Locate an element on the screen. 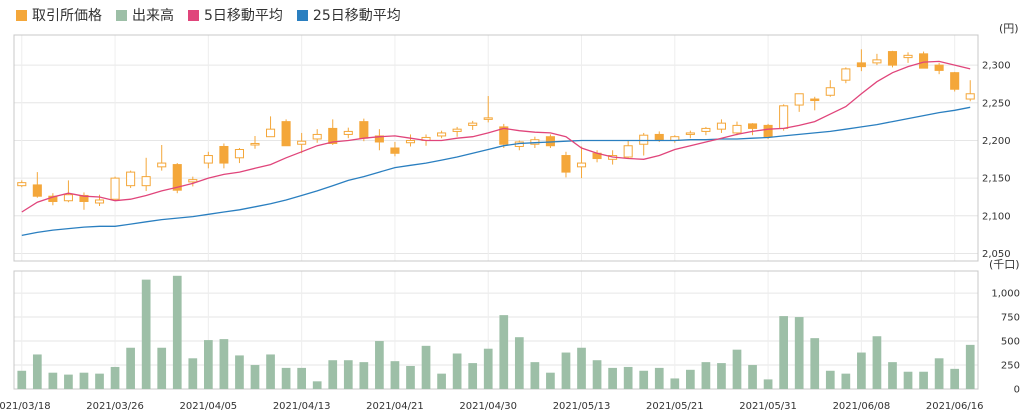 This screenshot has width=1024, height=414. legend-item-volume: 出来高 is located at coordinates (145, 15).